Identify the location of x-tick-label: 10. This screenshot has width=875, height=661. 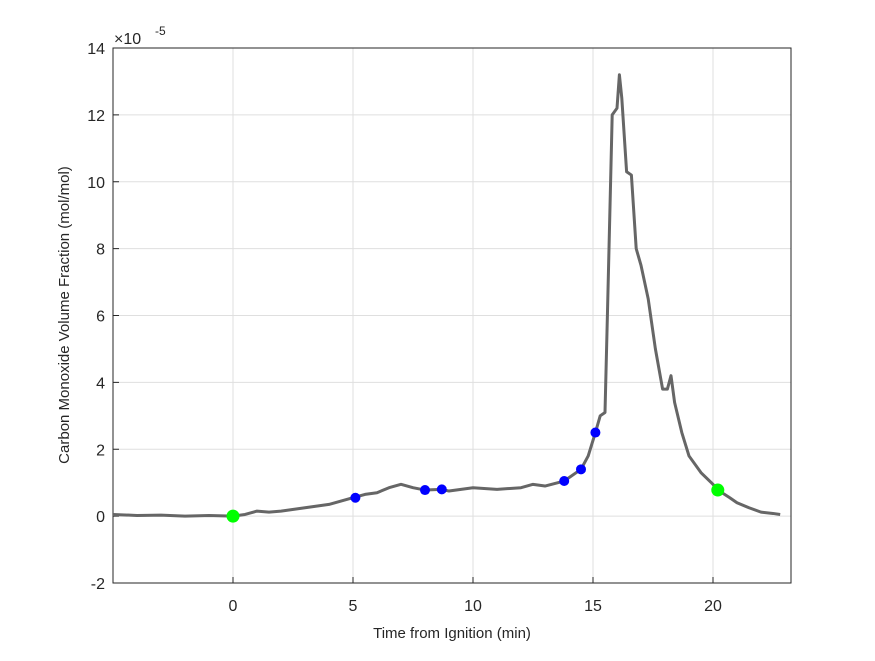
(473, 606).